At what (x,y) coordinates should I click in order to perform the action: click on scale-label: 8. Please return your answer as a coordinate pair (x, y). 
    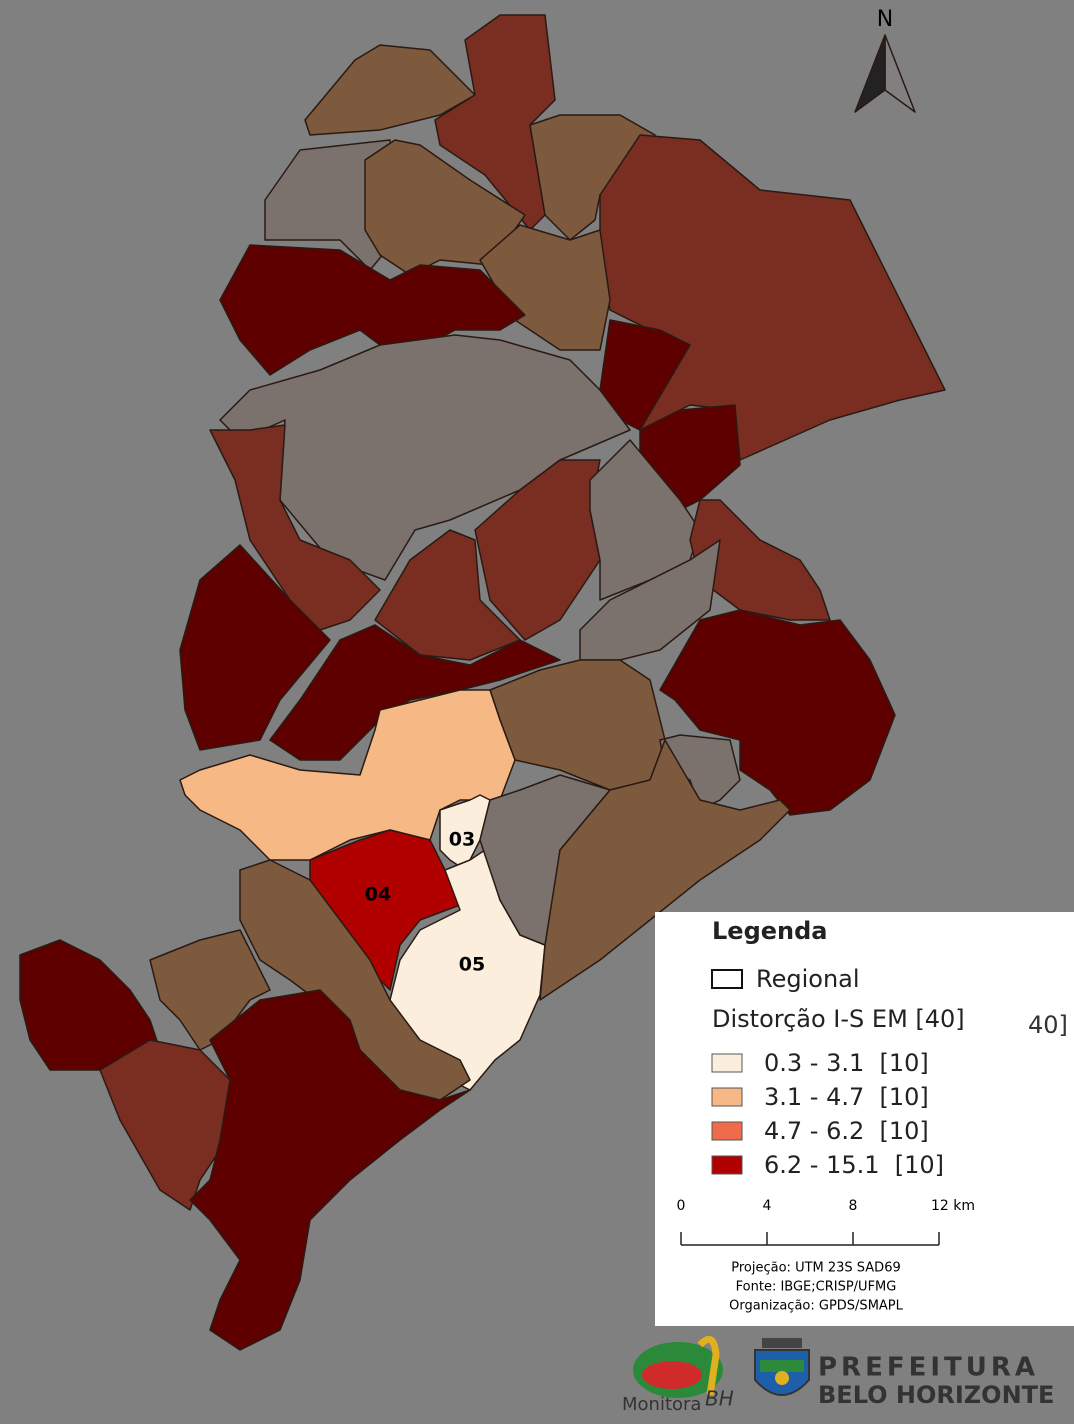
    Looking at the image, I should click on (853, 1206).